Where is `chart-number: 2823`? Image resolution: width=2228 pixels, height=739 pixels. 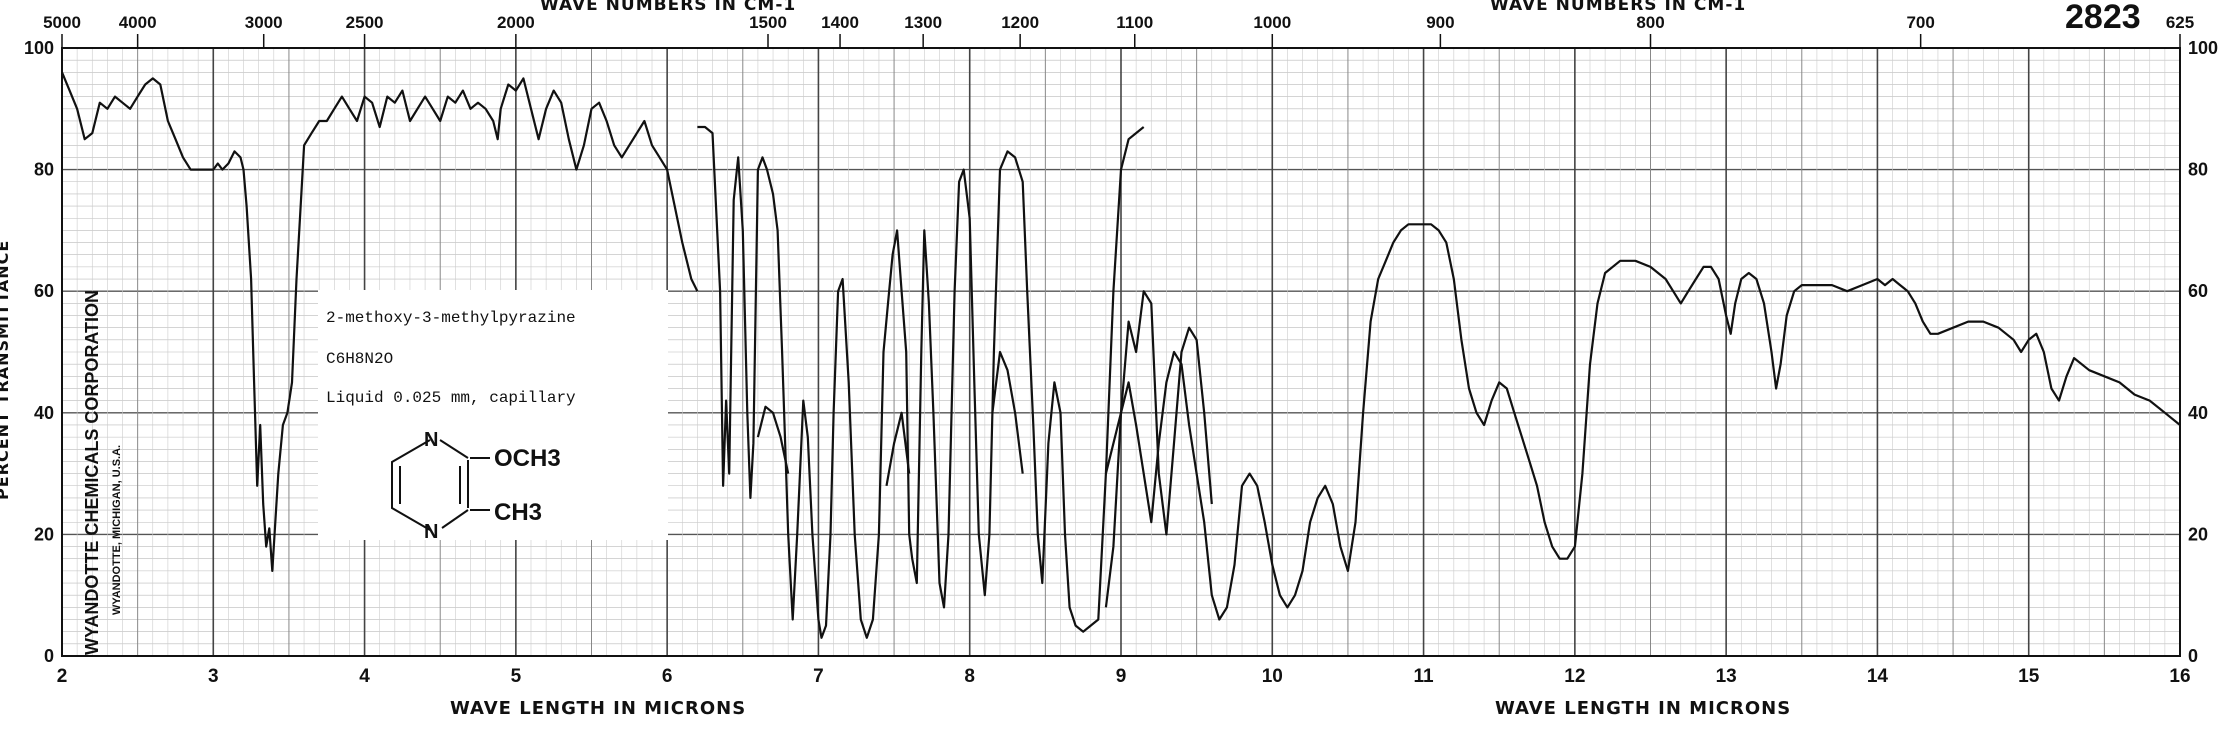 chart-number: 2823 is located at coordinates (2103, 18).